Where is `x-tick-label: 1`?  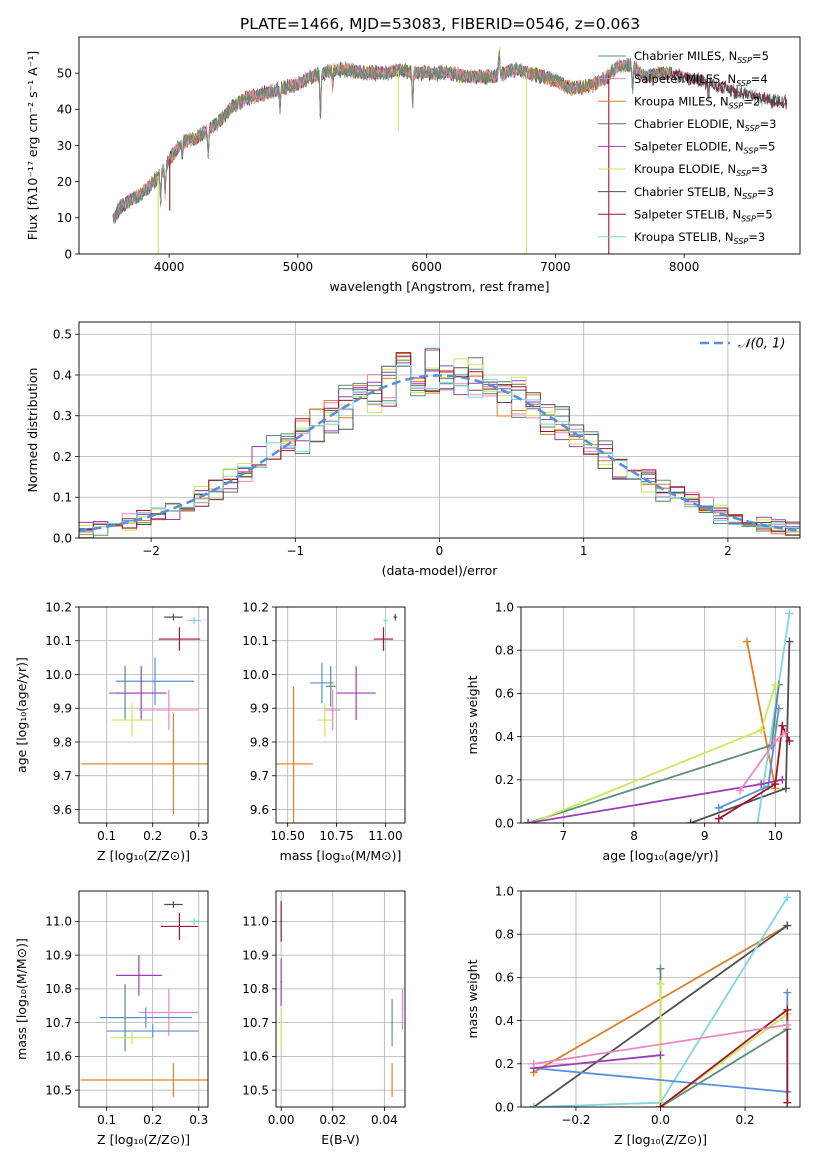
x-tick-label: 1 is located at coordinates (584, 551).